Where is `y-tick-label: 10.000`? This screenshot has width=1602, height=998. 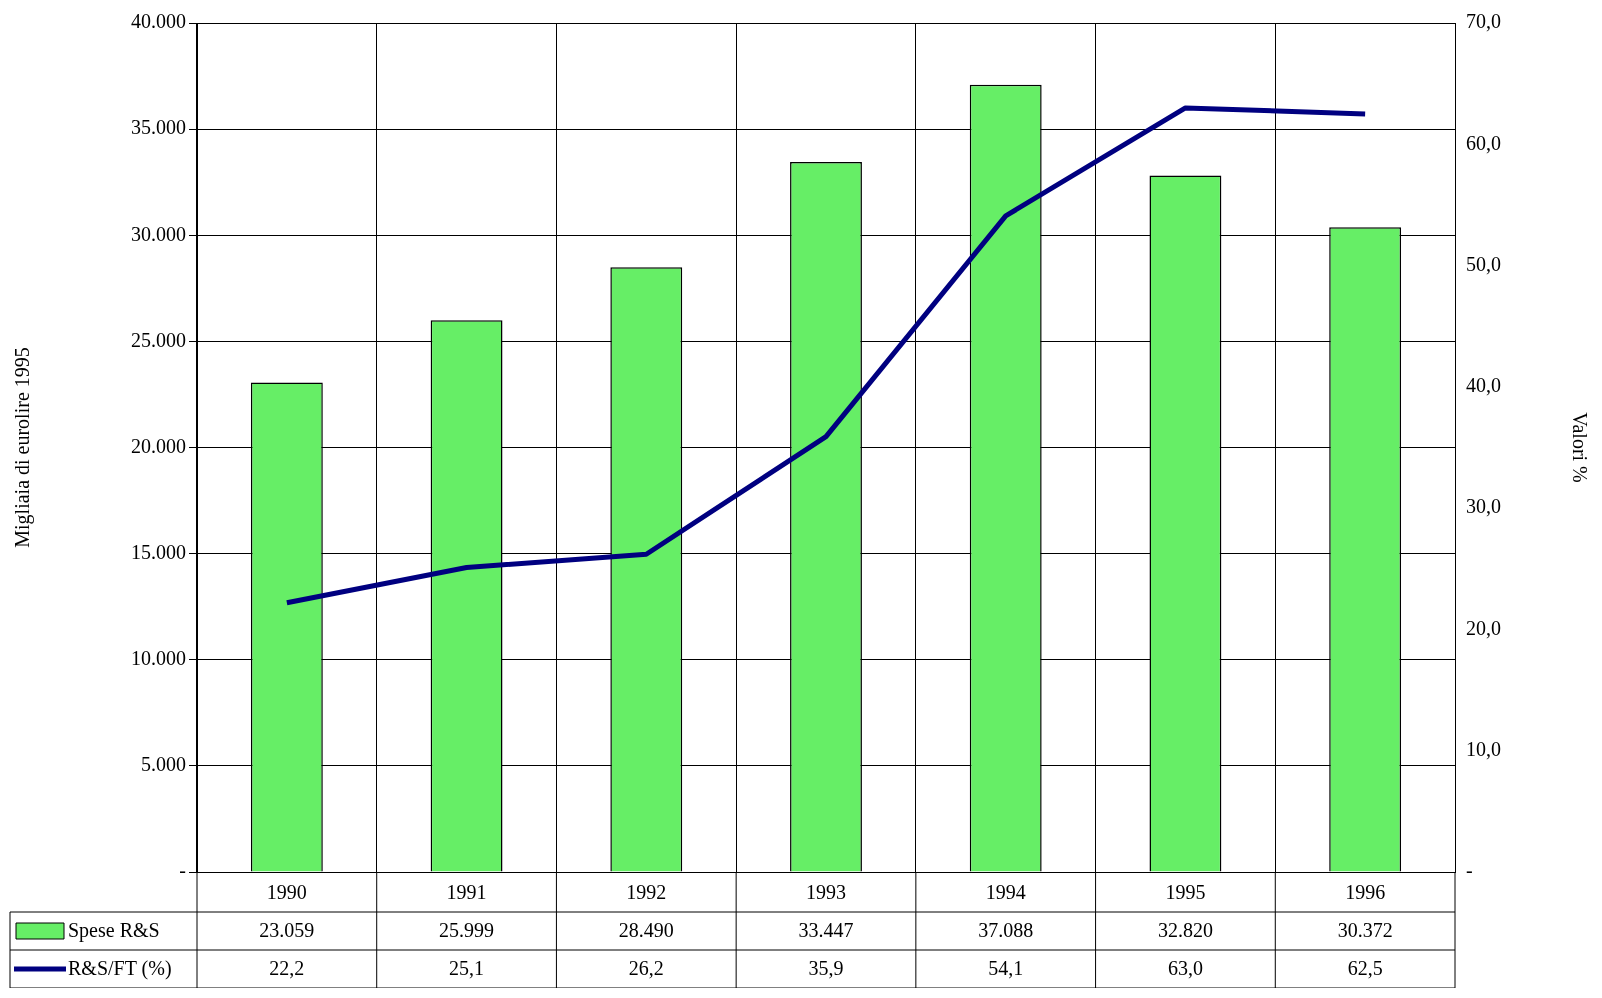
y-tick-label: 10.000 is located at coordinates (158, 658).